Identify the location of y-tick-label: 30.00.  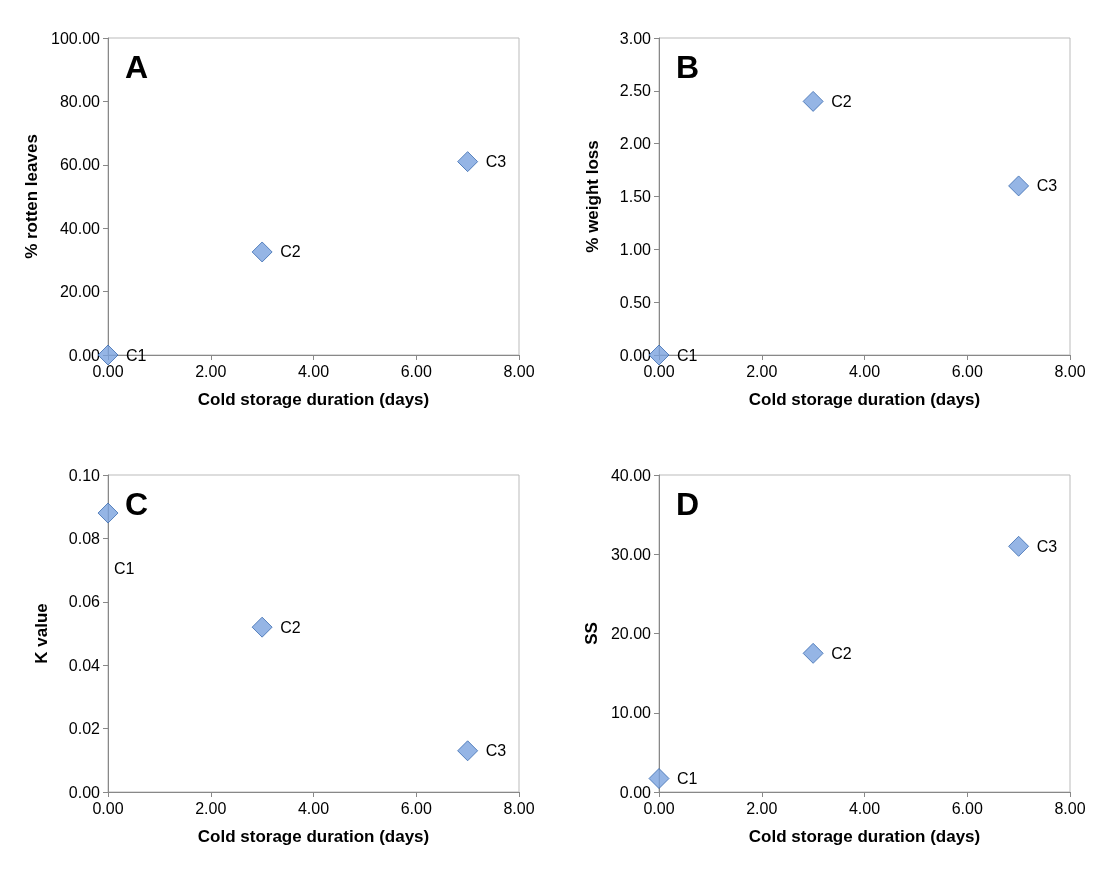
(631, 554).